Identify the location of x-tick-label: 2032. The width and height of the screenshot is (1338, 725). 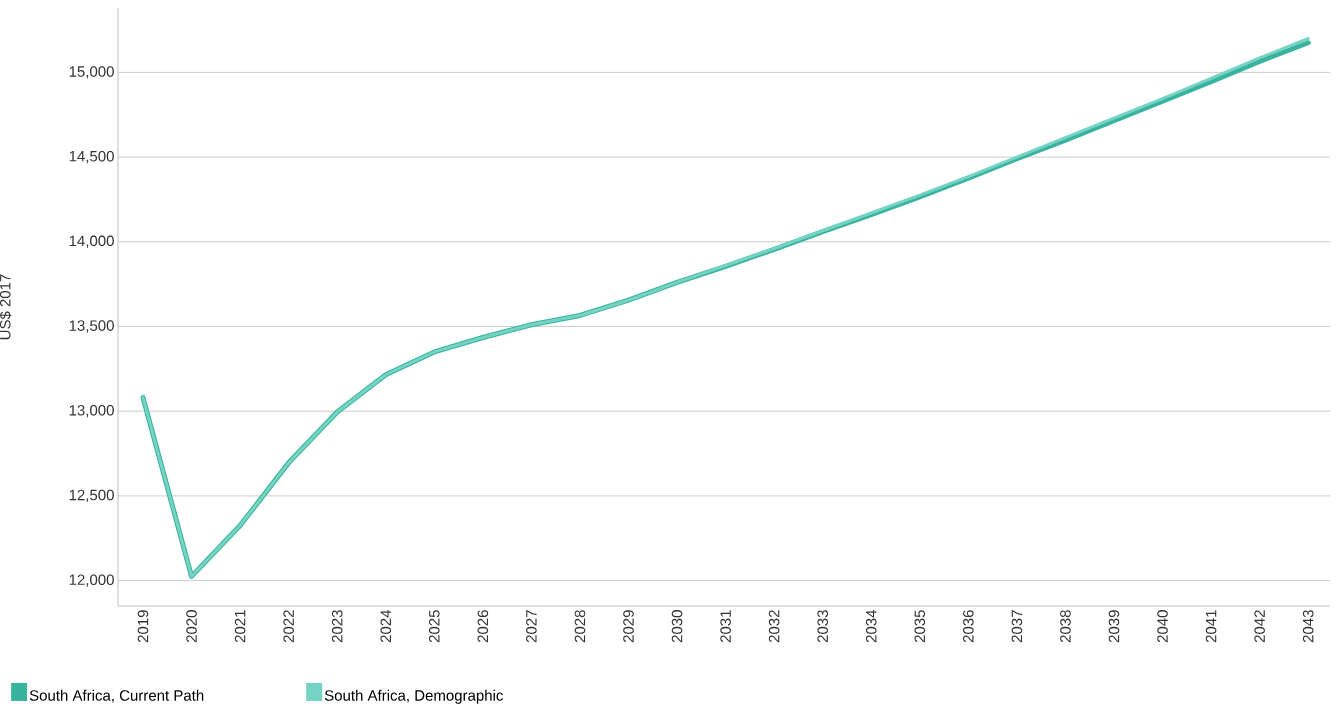
(774, 626).